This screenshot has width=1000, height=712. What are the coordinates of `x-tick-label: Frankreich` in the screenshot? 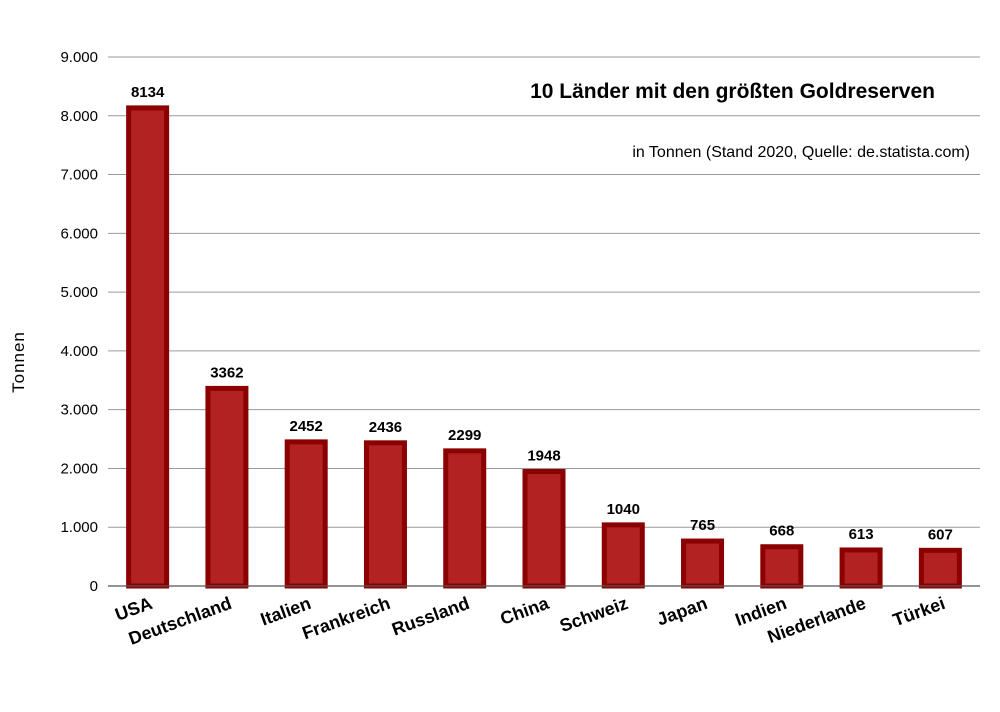 It's located at (345, 618).